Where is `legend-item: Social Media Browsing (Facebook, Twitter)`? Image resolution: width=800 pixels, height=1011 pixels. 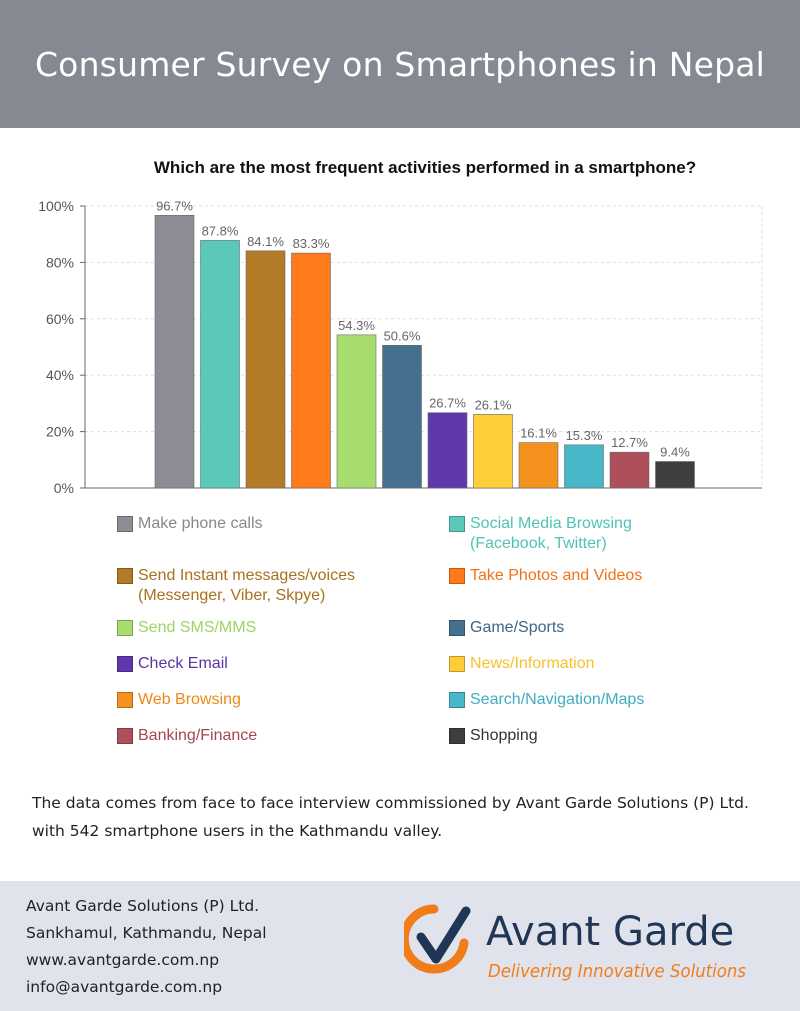
legend-item: Social Media Browsing (Facebook, Twitter) is located at coordinates (614, 534).